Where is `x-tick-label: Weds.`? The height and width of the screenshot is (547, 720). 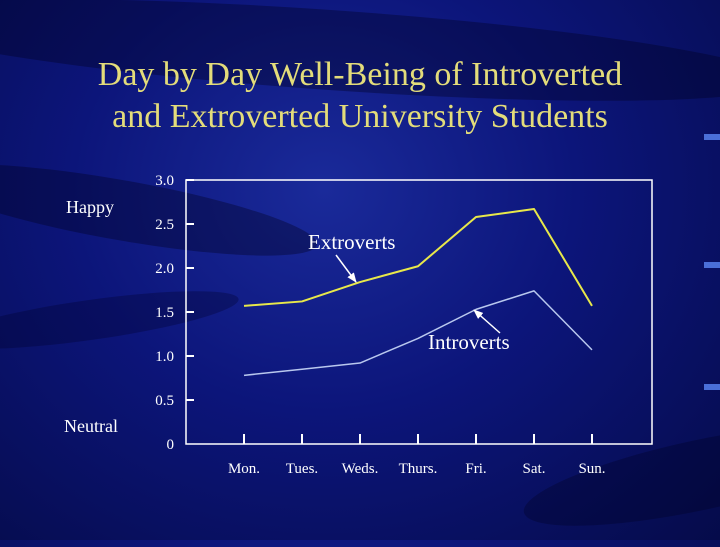 x-tick-label: Weds. is located at coordinates (360, 469).